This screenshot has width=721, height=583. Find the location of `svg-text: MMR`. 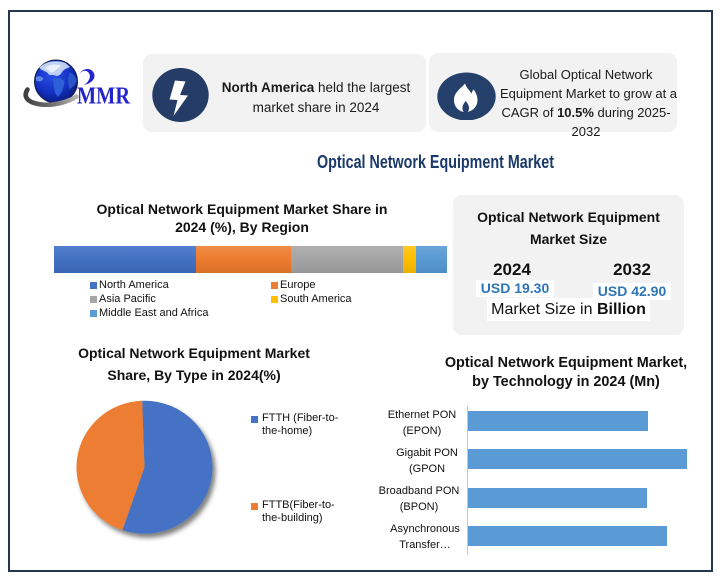

svg-text: MMR is located at coordinates (104, 97).